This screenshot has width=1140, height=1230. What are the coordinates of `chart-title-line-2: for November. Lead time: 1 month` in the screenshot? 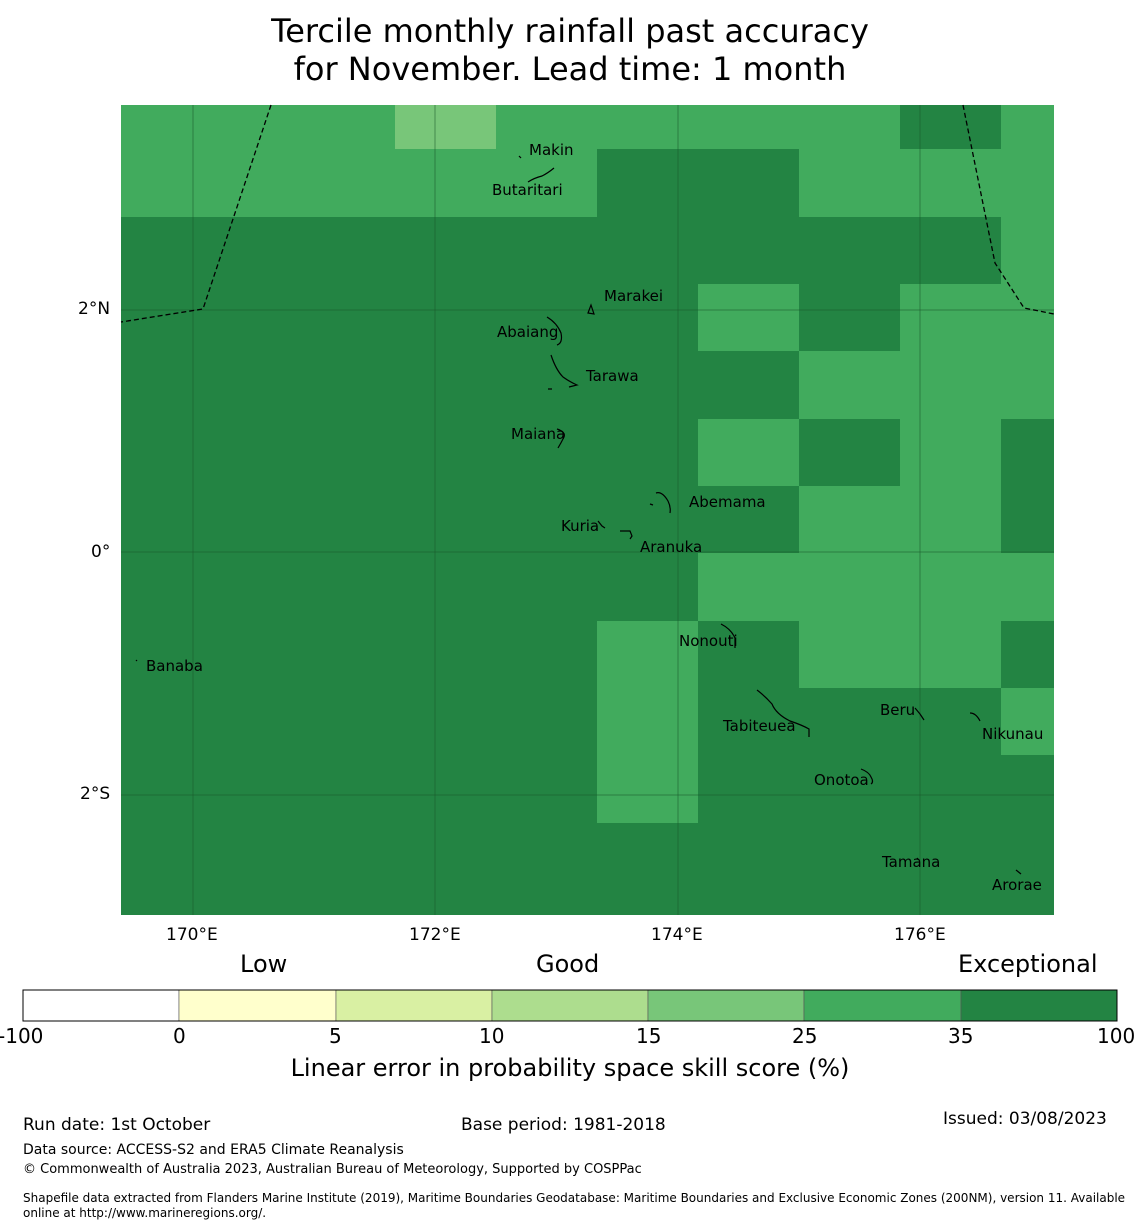 It's located at (570, 69).